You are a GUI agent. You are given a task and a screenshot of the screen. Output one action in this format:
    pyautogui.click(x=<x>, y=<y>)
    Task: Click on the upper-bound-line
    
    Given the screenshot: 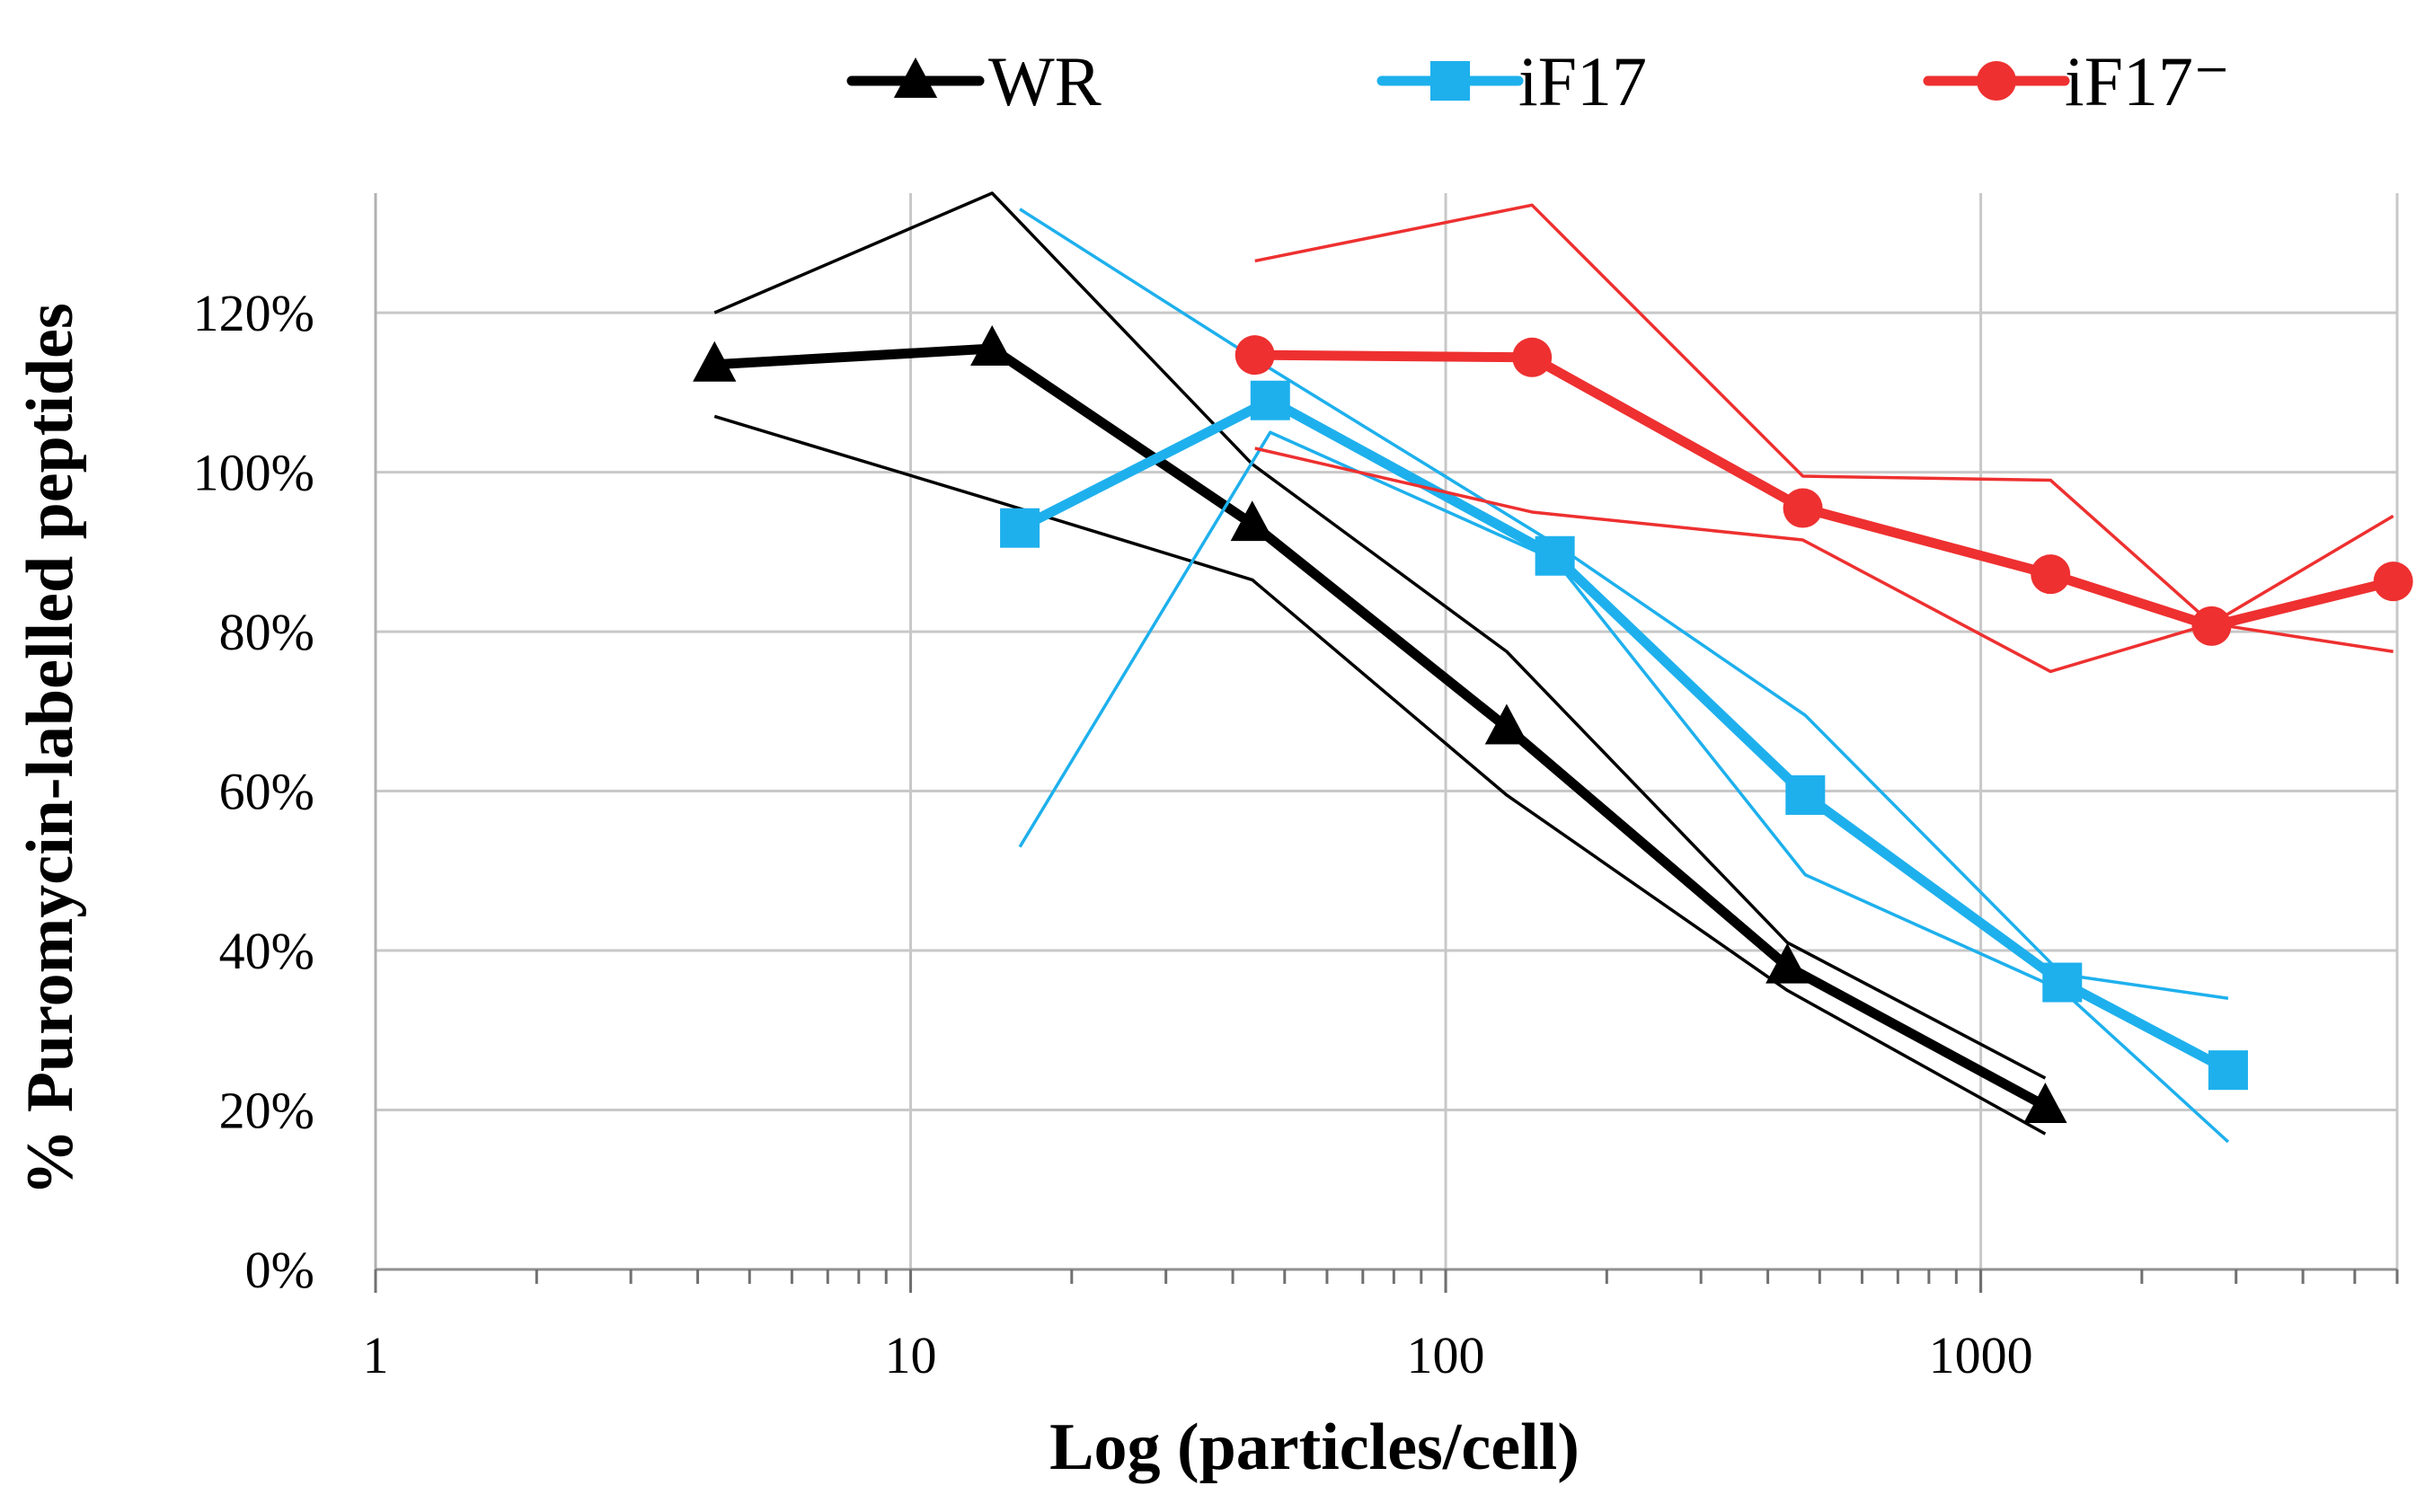 What is the action you would take?
    pyautogui.click(x=1824, y=414)
    